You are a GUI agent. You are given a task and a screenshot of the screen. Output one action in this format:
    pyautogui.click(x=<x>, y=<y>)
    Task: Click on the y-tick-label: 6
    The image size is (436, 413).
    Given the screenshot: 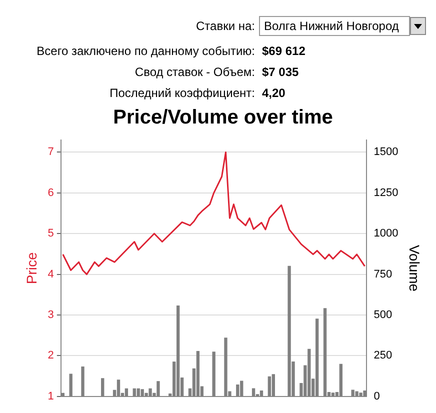 What is the action you would take?
    pyautogui.click(x=51, y=192)
    